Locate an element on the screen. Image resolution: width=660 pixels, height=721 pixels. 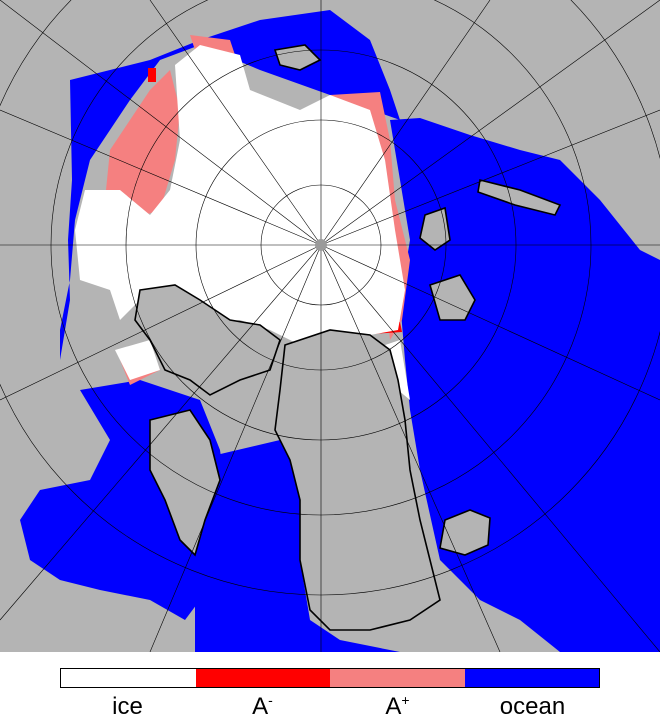
wrangel is located at coordinates (297, 57).